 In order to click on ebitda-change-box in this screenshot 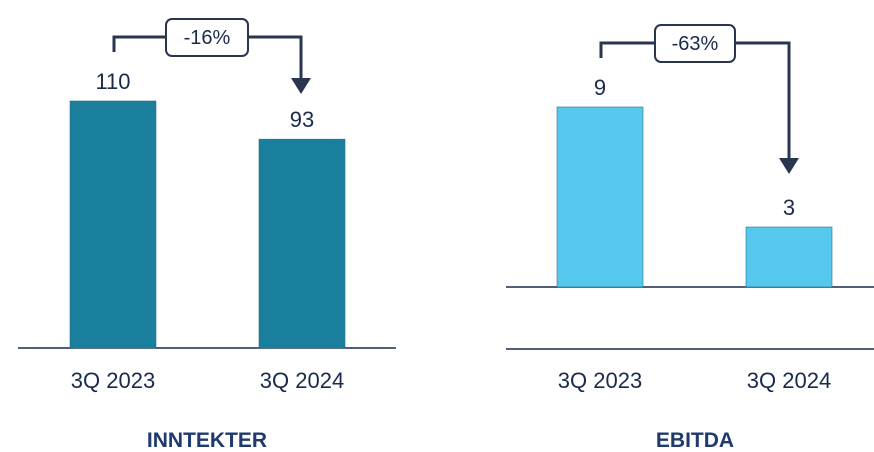, I will do `click(695, 43)`.